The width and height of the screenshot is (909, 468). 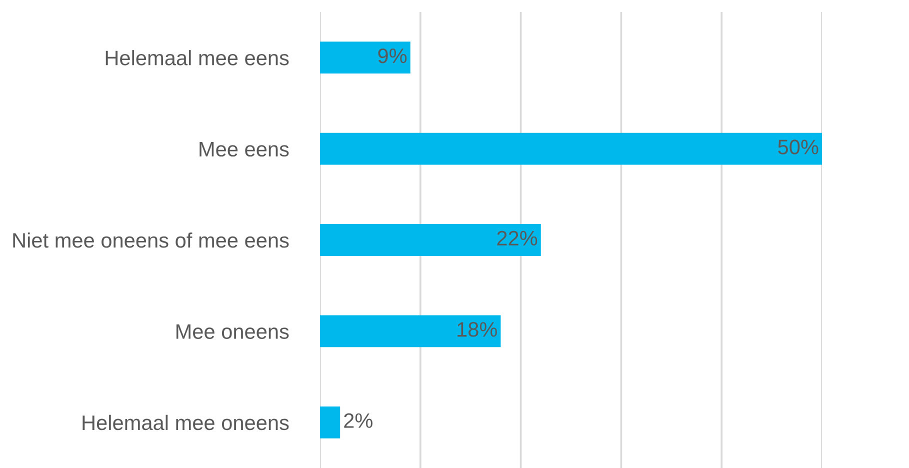 I want to click on y-tick-label: Niet mee oneens of mee eens, so click(x=151, y=240).